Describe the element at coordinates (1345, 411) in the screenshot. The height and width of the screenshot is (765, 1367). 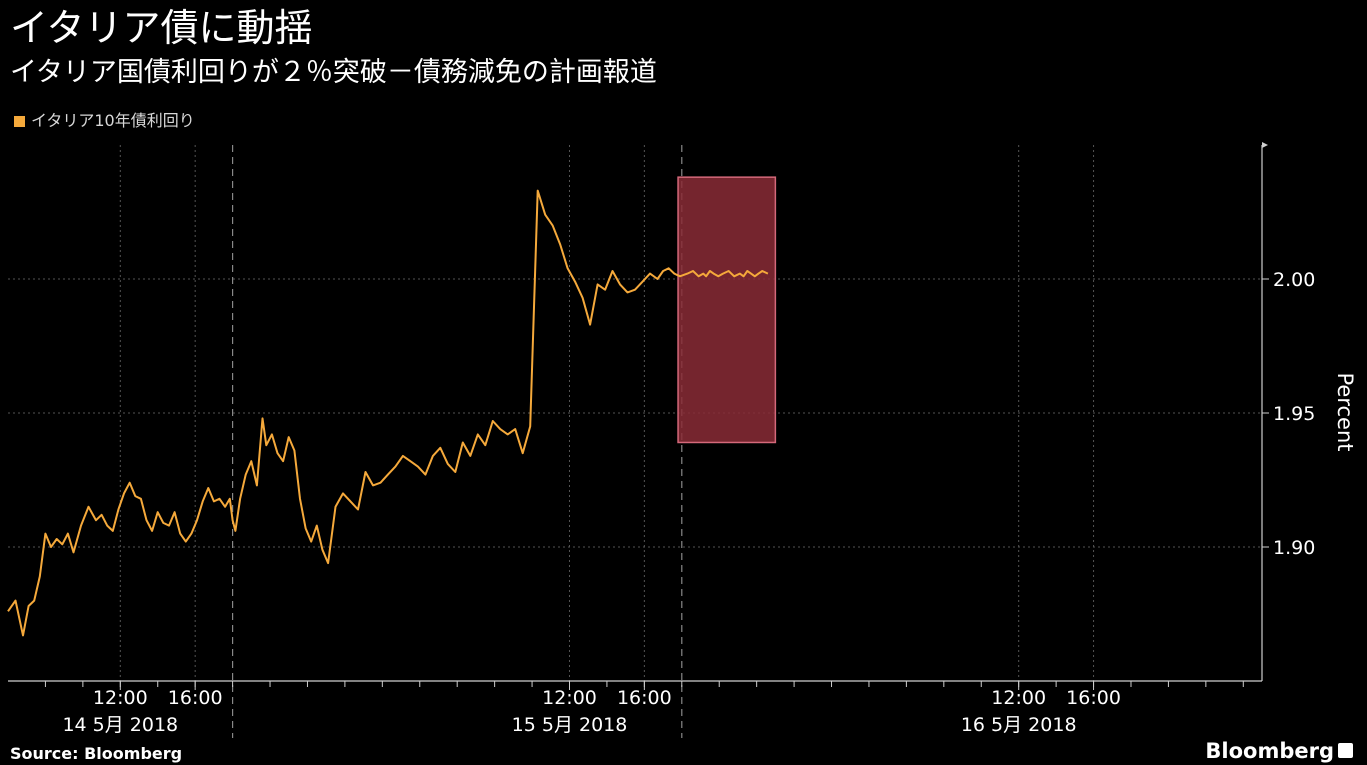
I see `y-axis-title: Percent` at that location.